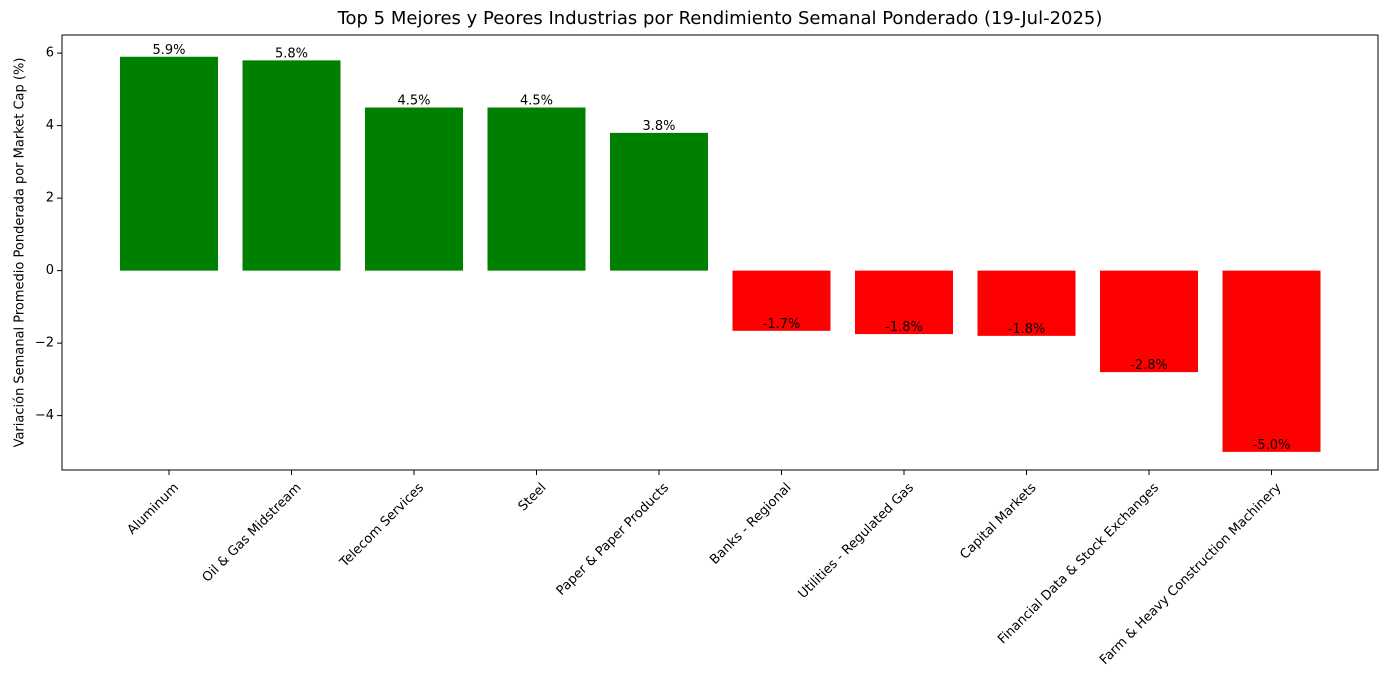 This screenshot has height=694, width=1389. What do you see at coordinates (168, 50) in the screenshot?
I see `value-label-0: 5.9%` at bounding box center [168, 50].